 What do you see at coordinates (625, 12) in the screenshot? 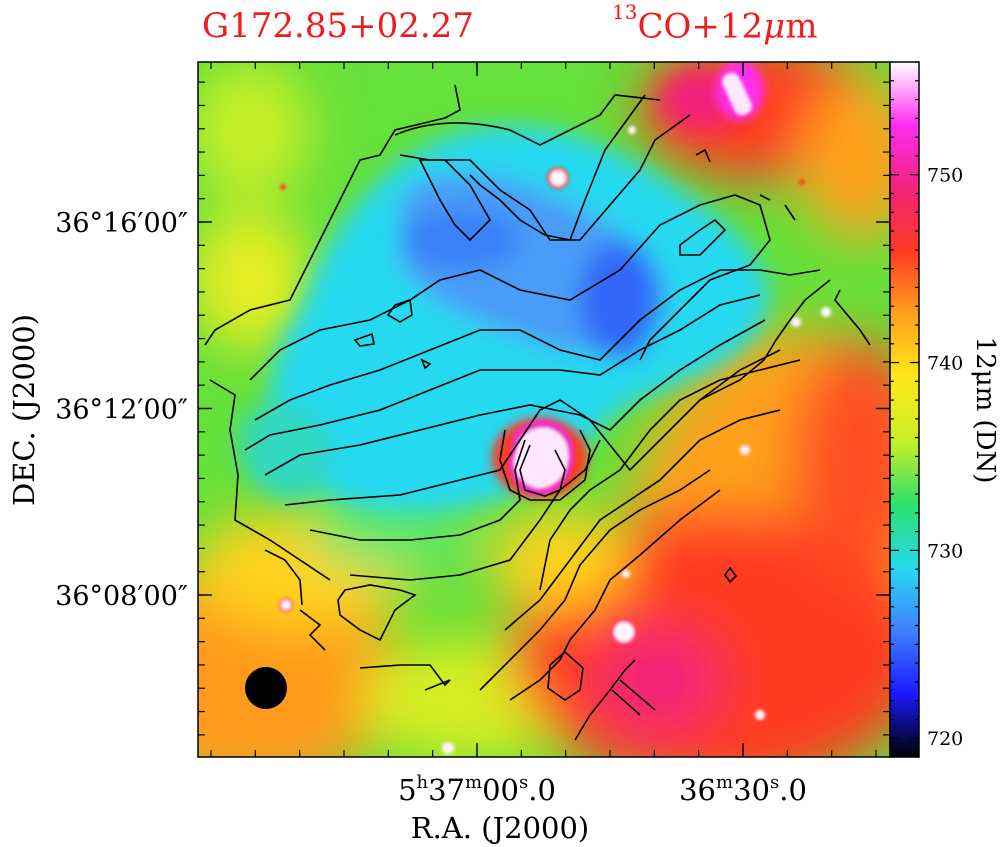
I see `isotope-superscript: 13` at bounding box center [625, 12].